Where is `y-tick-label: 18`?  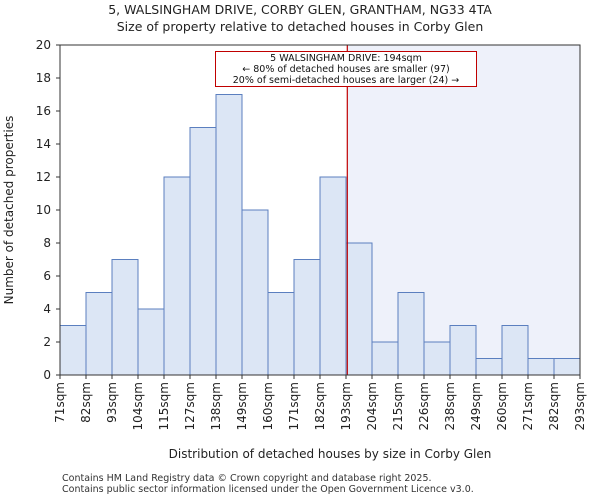
y-tick-label: 18 is located at coordinates (43, 78).